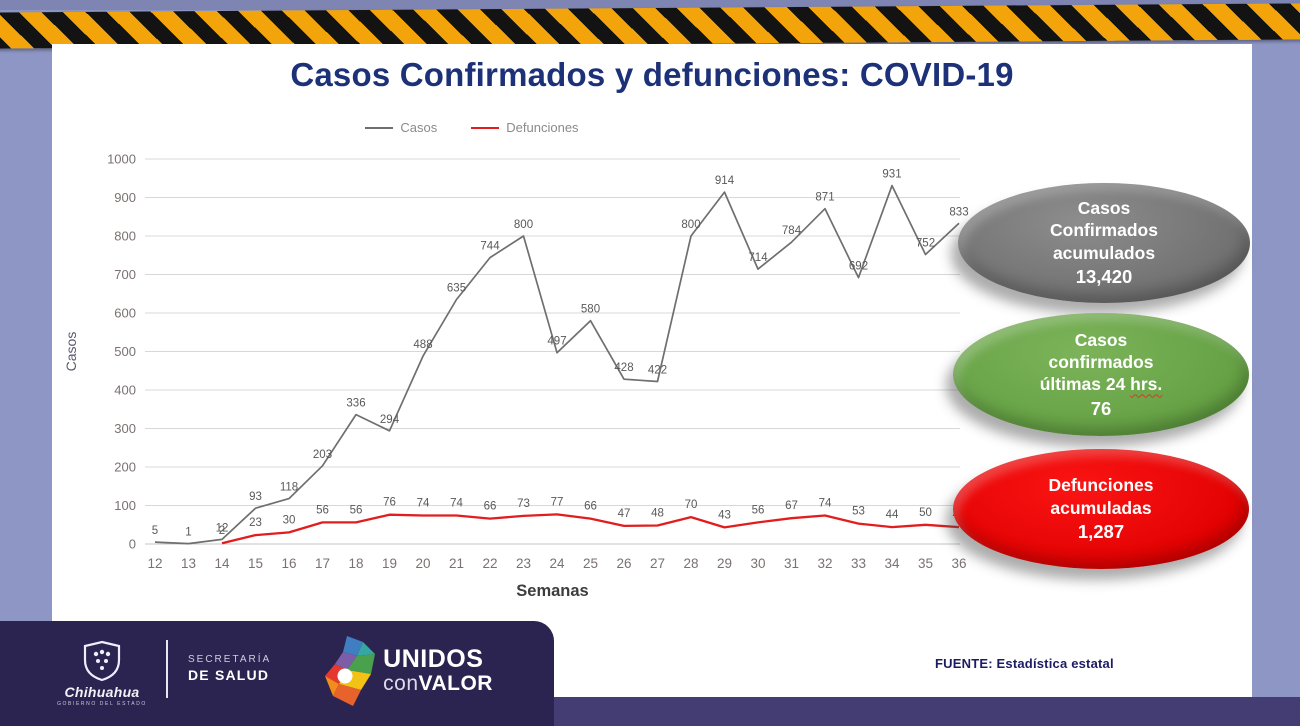 The image size is (1300, 726). Describe the element at coordinates (690, 563) in the screenshot. I see `x-tick-label: 28` at that location.